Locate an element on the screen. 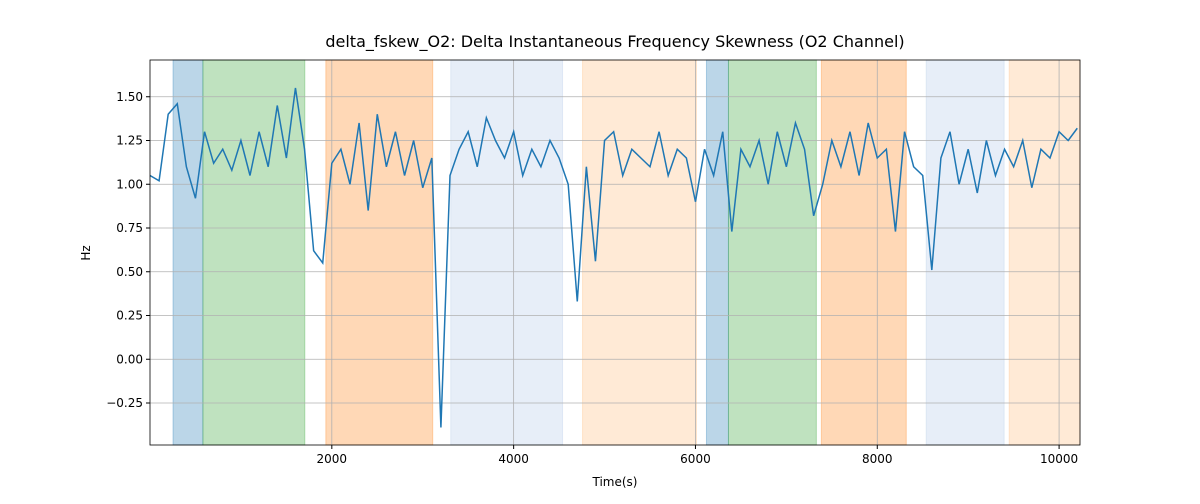 The width and height of the screenshot is (1200, 504). y-axis-label: Hz is located at coordinates (86, 252).